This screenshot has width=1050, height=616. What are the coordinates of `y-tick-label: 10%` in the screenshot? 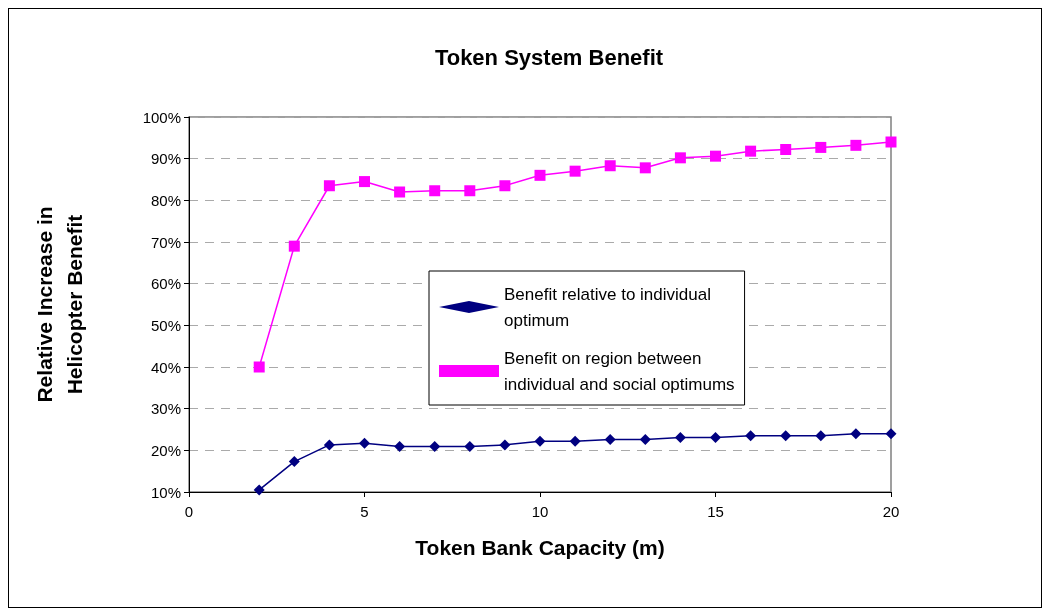 It's located at (165, 492).